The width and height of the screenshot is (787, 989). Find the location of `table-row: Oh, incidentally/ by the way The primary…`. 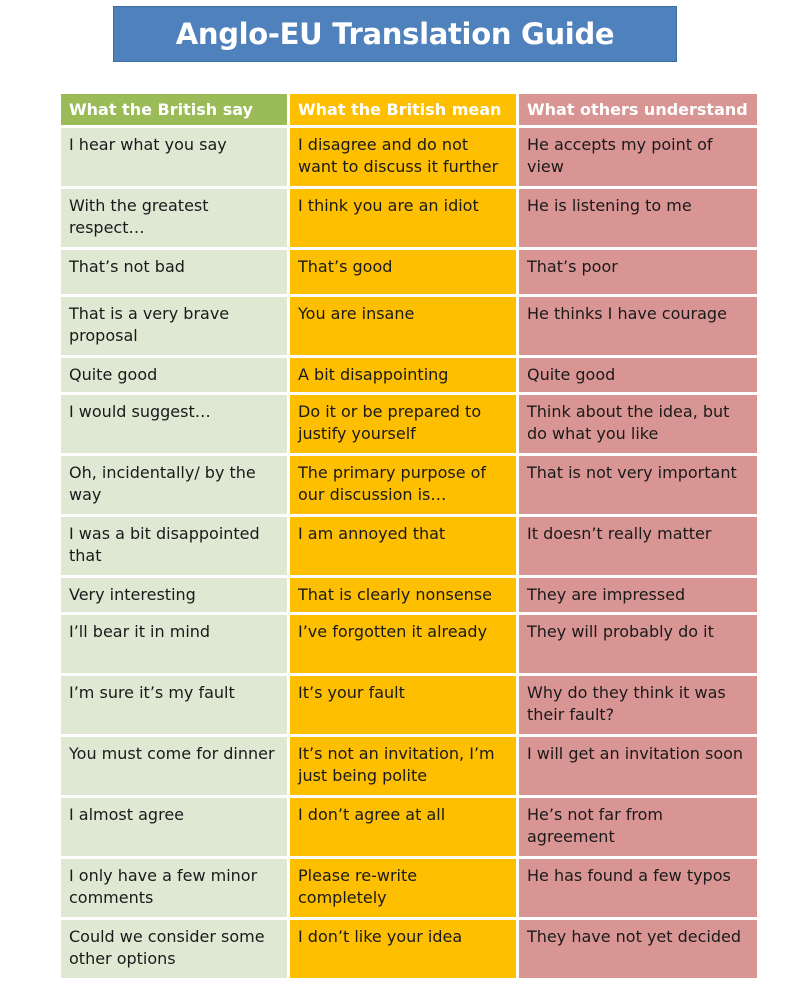

table-row: Oh, incidentally/ by the way The primary… is located at coordinates (409, 485).